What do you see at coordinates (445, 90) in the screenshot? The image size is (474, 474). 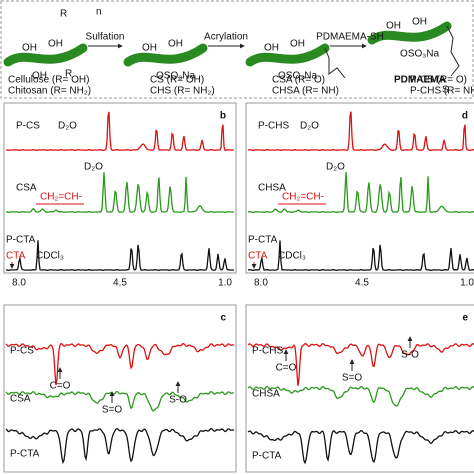 I see `group-label: S` at bounding box center [445, 90].